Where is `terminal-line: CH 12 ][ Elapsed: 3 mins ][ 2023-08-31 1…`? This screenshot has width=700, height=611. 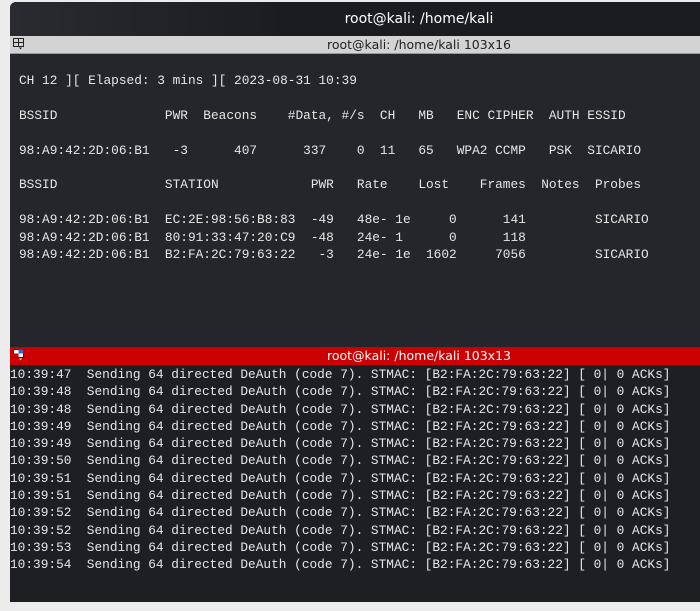 terminal-line: CH 12 ][ Elapsed: 3 mins ][ 2023-08-31 1… is located at coordinates (188, 80).